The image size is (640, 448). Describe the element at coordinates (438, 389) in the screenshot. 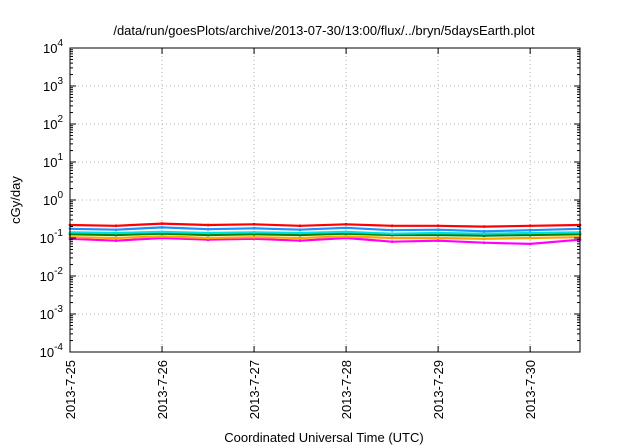

I see `x-tick-label: 2013-7-29` at that location.